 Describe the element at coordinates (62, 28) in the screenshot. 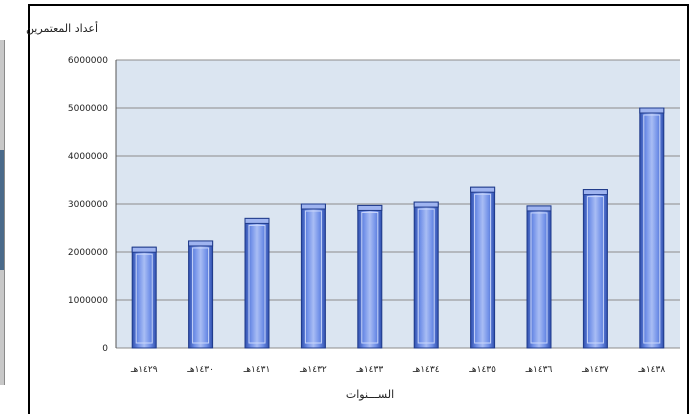

I see `y-axis-label: أعداد المعتمرين` at that location.